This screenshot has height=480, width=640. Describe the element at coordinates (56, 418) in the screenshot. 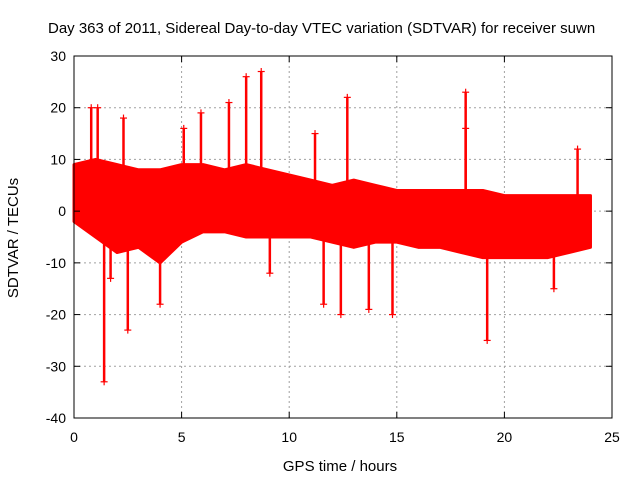

I see `y-tick-label: -40` at that location.